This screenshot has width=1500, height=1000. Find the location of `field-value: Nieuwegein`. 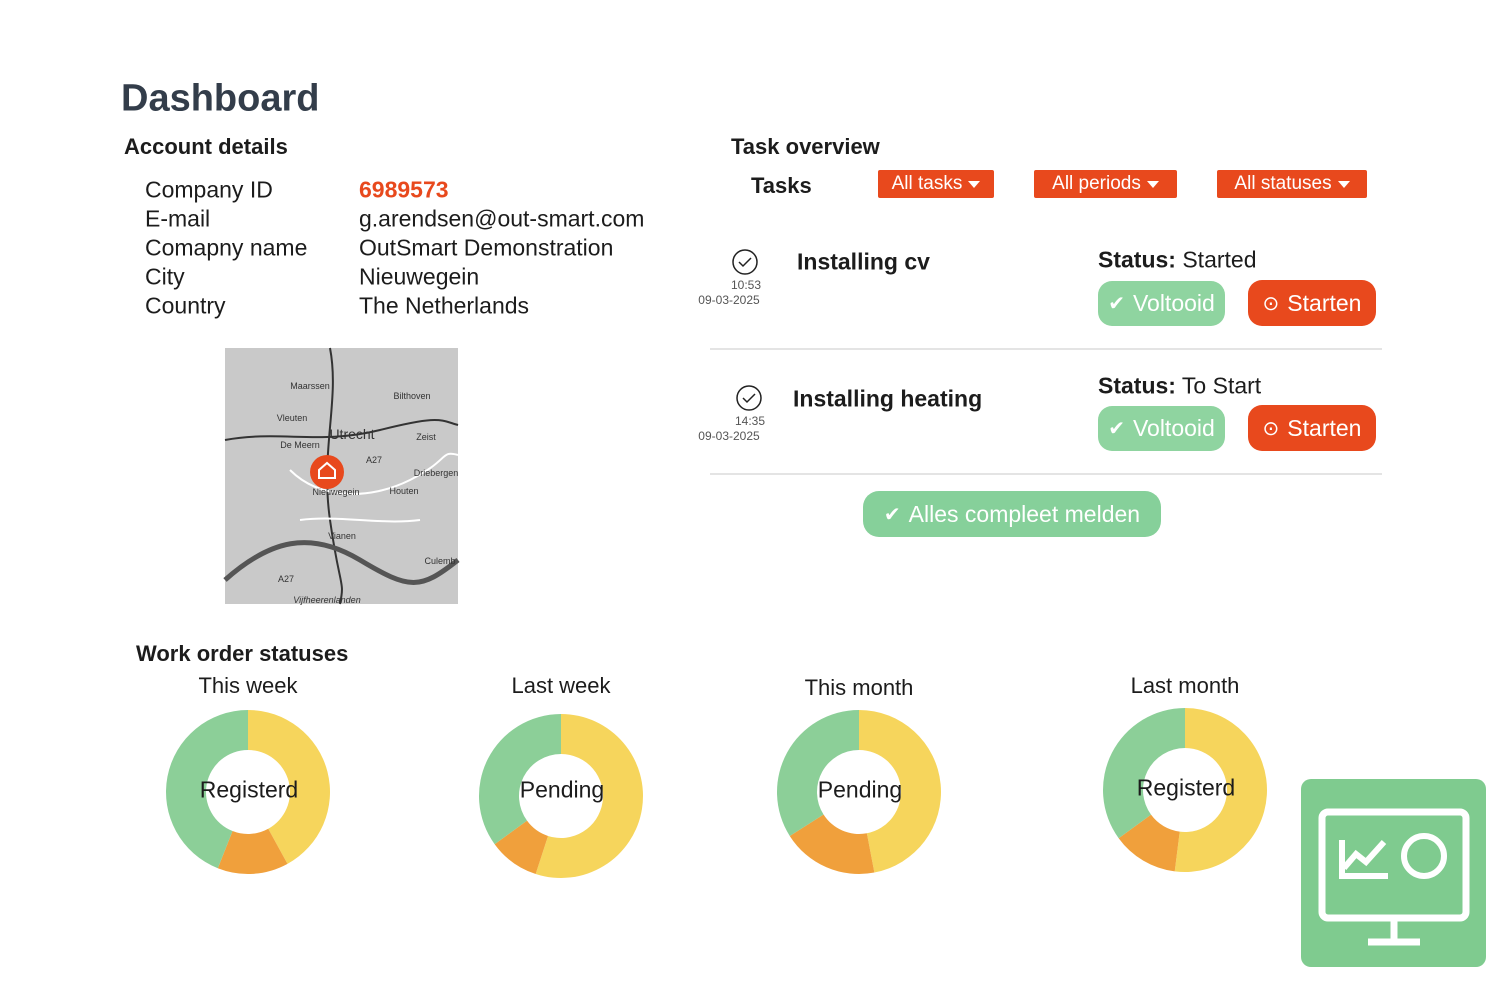

field-value: Nieuwegein is located at coordinates (419, 276).